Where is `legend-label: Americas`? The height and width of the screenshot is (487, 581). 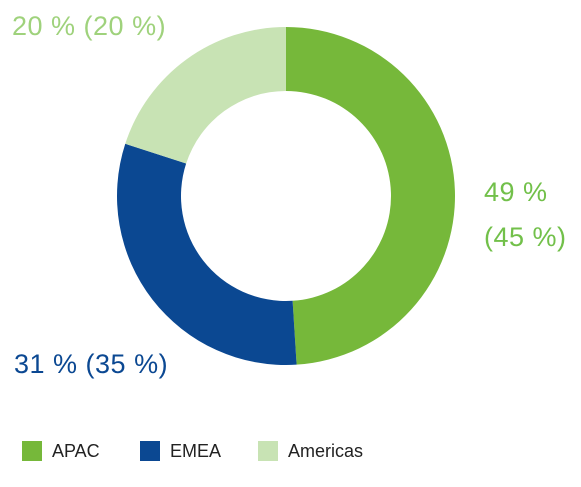 legend-label: Americas is located at coordinates (325, 451).